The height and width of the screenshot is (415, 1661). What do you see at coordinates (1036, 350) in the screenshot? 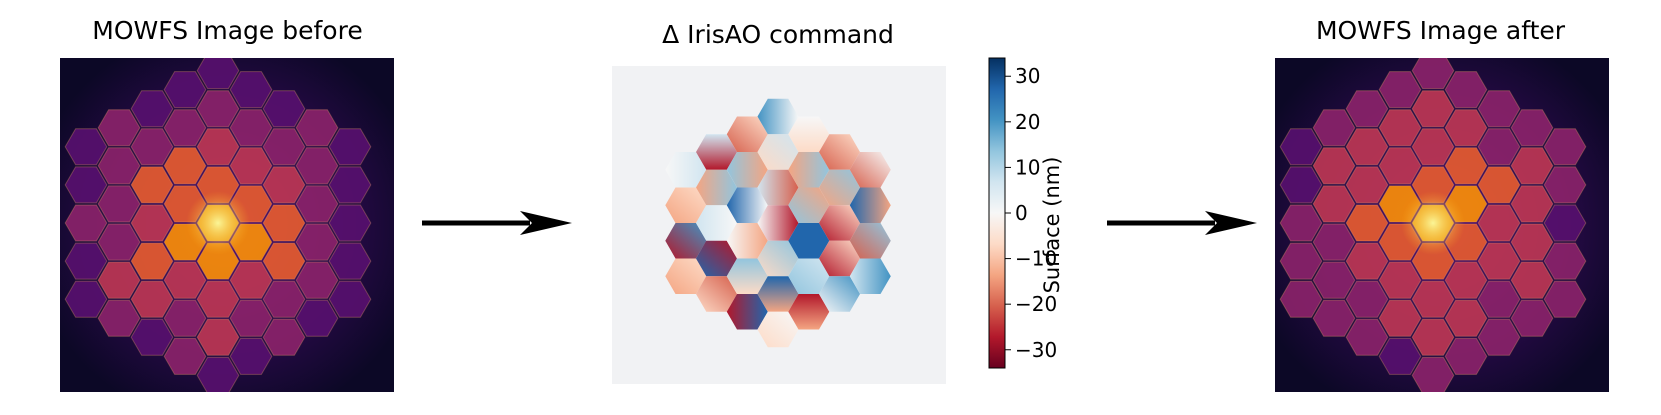
I see `colorbar-tick-label: −30` at bounding box center [1036, 350].